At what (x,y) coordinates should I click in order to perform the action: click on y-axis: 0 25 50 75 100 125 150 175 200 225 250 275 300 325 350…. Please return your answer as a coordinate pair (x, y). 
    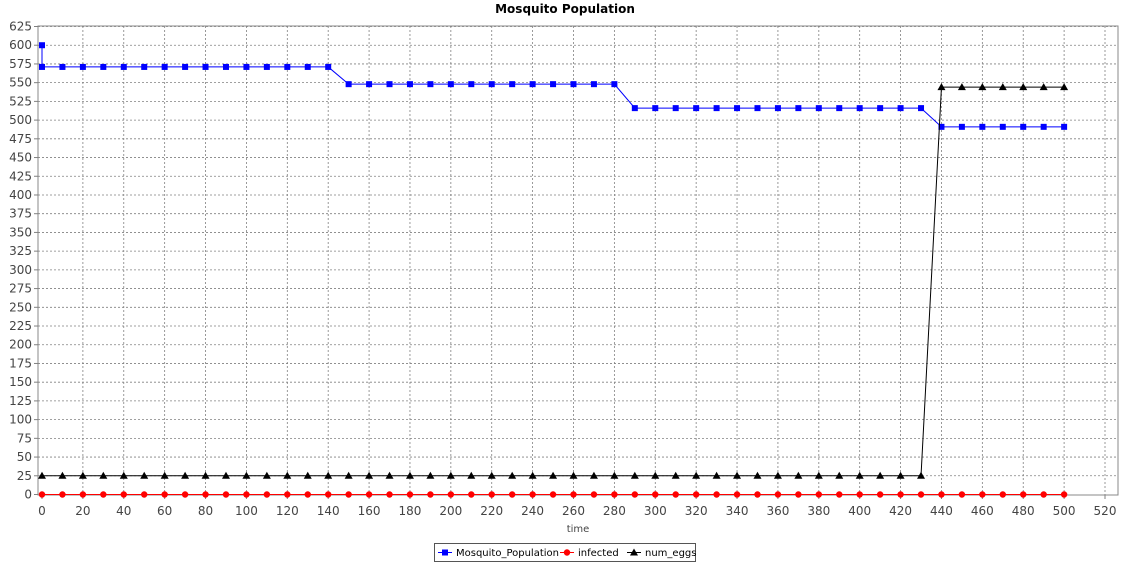
    Looking at the image, I should click on (23, 261).